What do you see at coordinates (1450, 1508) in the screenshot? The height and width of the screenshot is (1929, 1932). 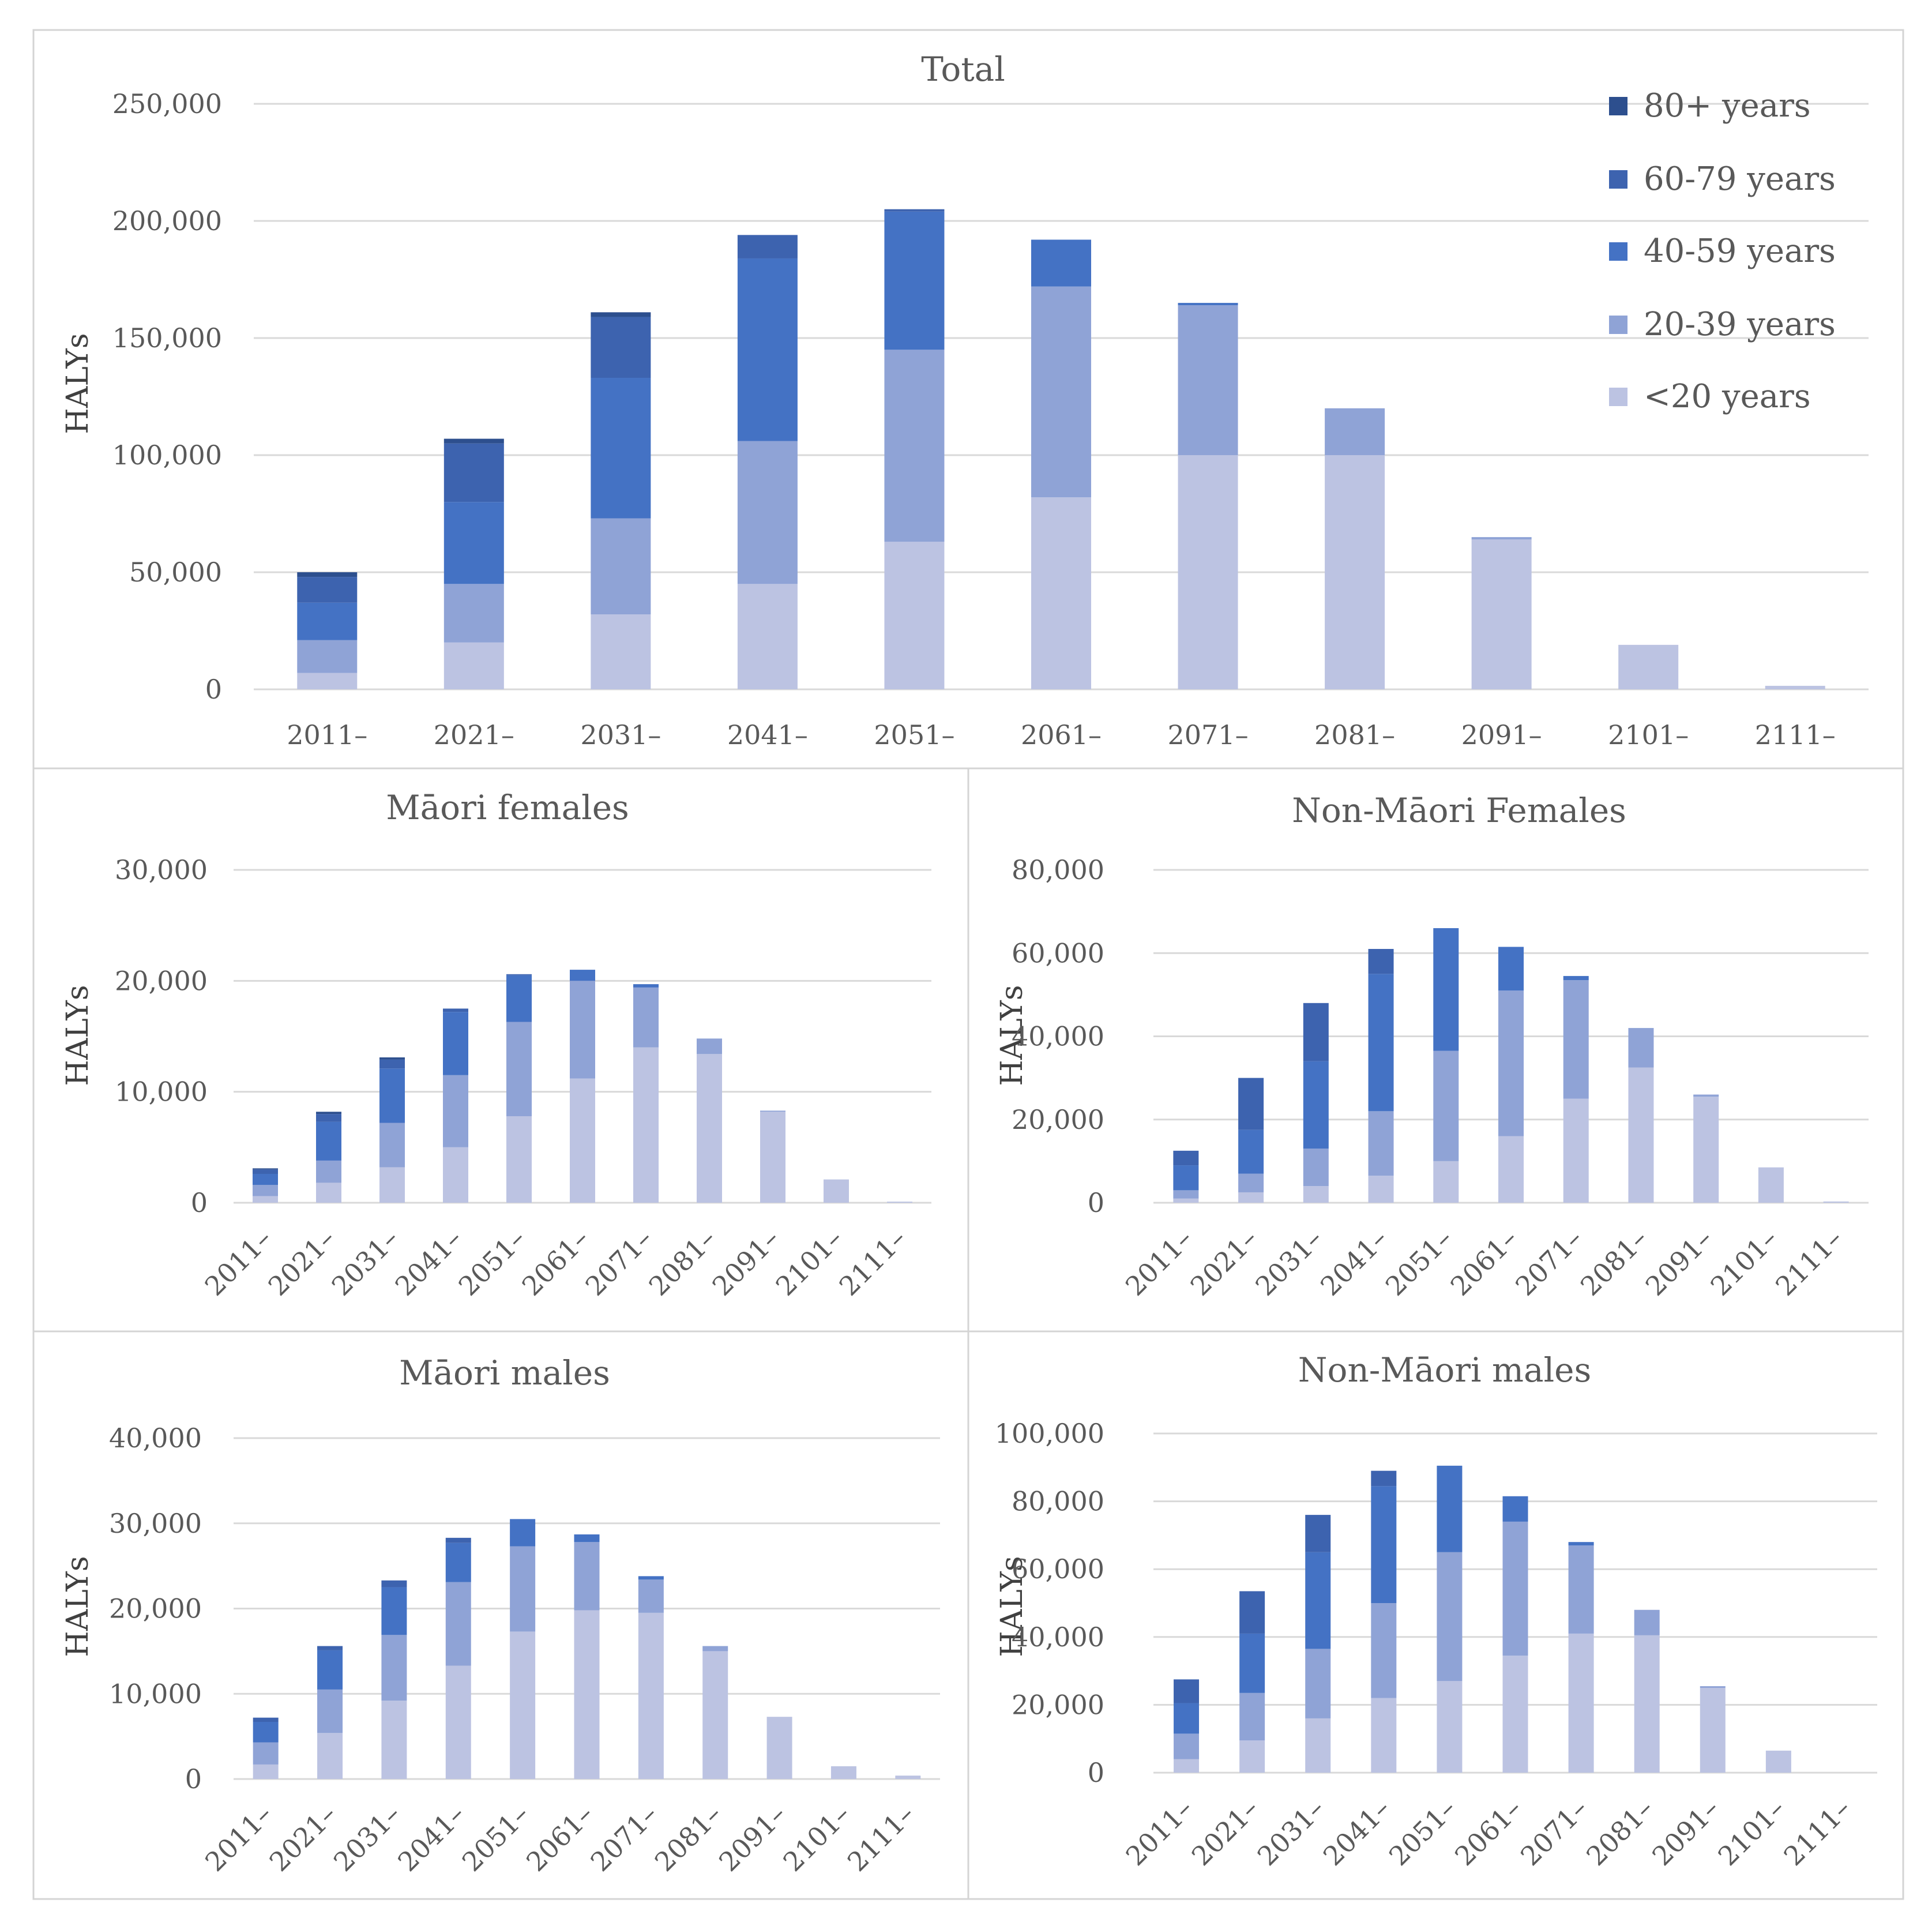 I see `bar-40-59-years-2051` at bounding box center [1450, 1508].